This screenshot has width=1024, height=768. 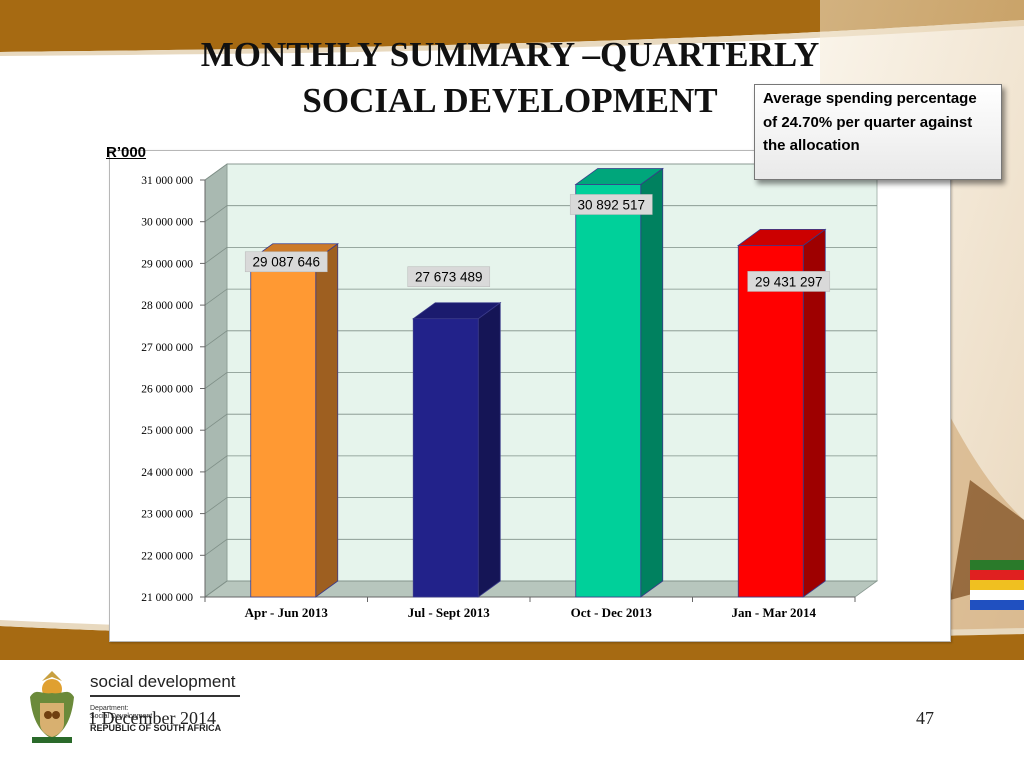 I want to click on data-label: 30 892 517, so click(x=611, y=204).